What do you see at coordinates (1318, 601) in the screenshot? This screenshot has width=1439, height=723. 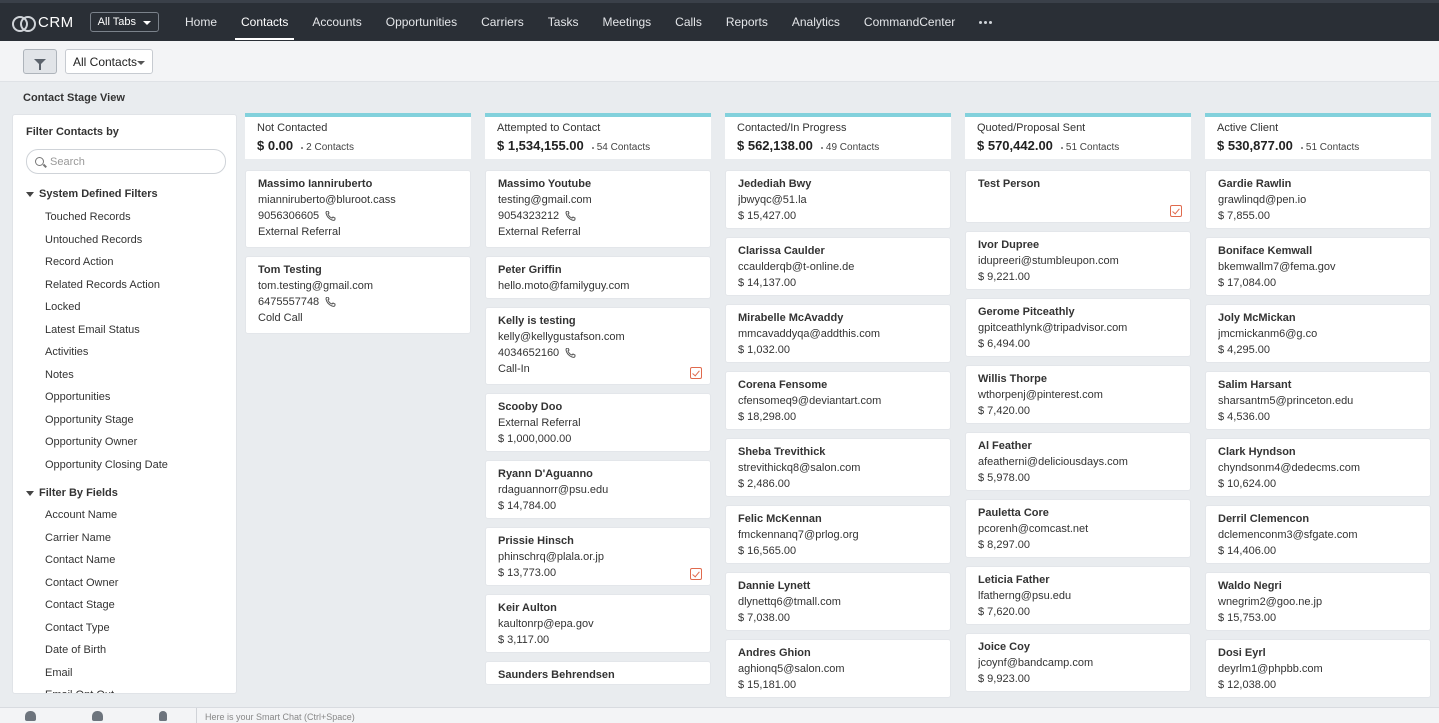 I see `contact-card: Waldo Negri wnegrim2@goo.ne.jp $ 15,753.00` at bounding box center [1318, 601].